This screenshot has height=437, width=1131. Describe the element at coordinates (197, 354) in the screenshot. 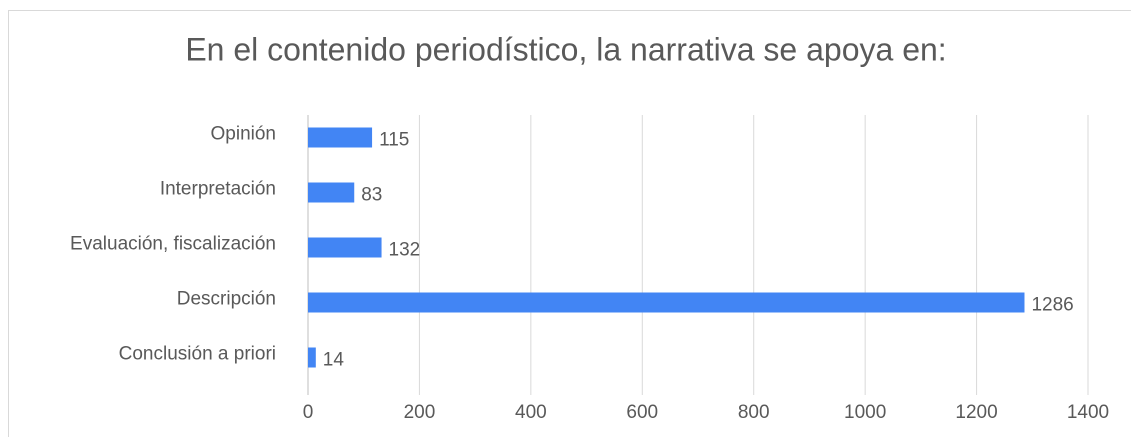

I see `y-tick-label: Conclusión a priori` at that location.